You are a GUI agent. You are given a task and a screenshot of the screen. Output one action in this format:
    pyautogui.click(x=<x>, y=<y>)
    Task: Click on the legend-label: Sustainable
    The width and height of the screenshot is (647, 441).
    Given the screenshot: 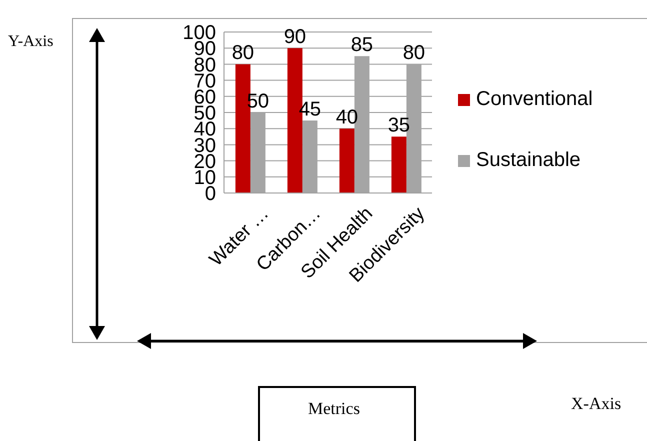 What is the action you would take?
    pyautogui.click(x=528, y=160)
    